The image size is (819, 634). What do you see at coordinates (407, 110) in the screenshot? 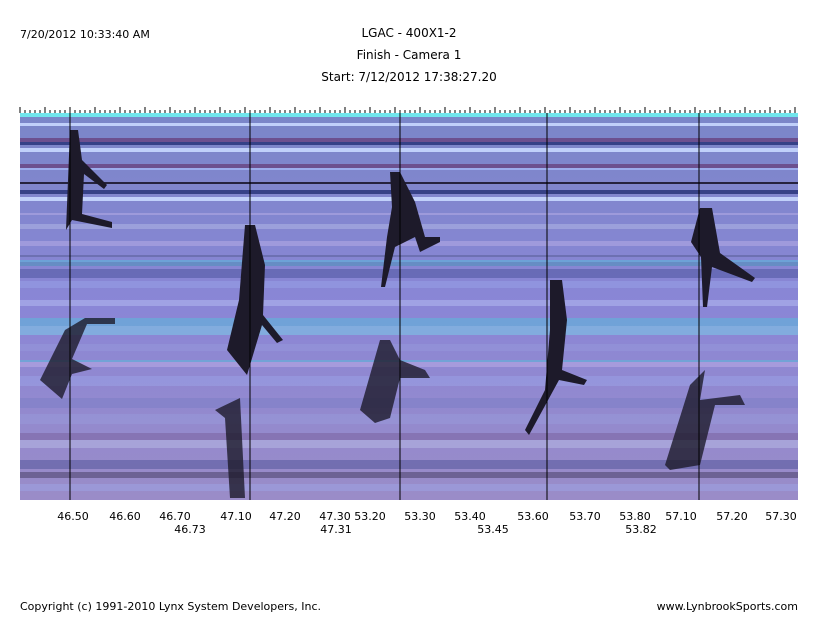
I see `ruler` at bounding box center [407, 110].